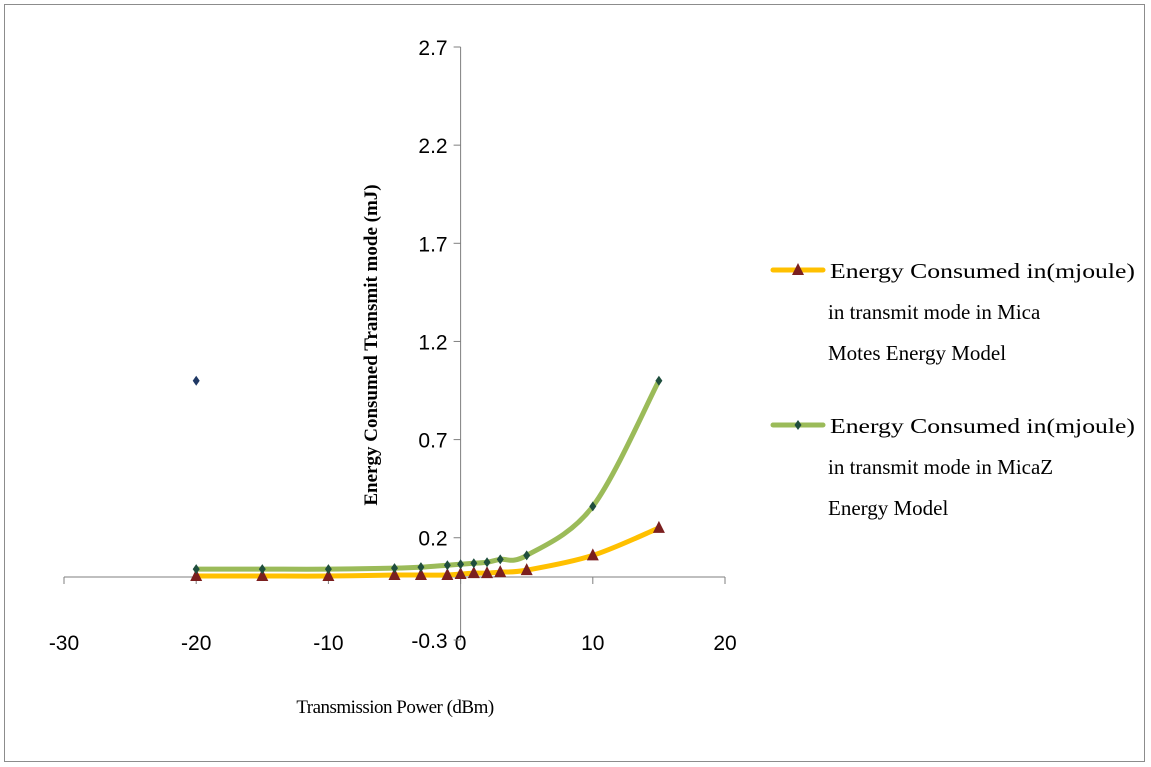 The height and width of the screenshot is (767, 1151). Describe the element at coordinates (64, 643) in the screenshot. I see `x-tick-label: -30` at that location.